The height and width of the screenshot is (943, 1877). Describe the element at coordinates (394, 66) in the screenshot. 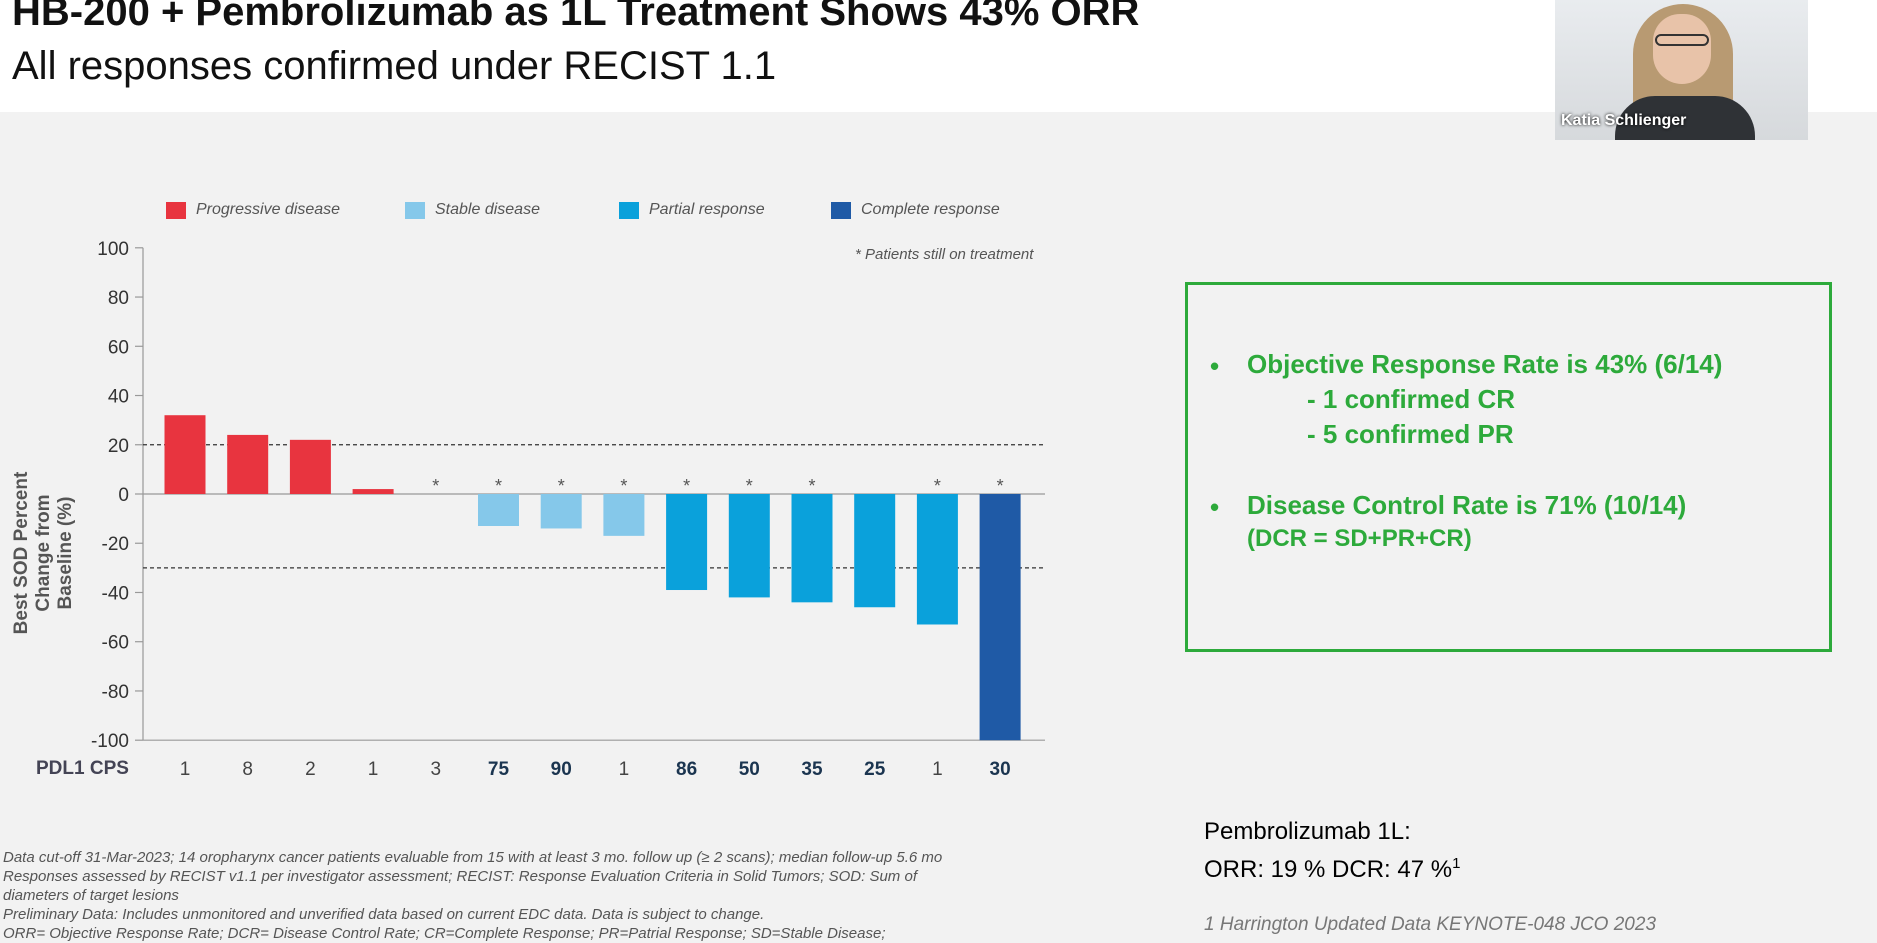

I see `slide-subtitle: All responses confirmed under RECIST 1.1` at that location.